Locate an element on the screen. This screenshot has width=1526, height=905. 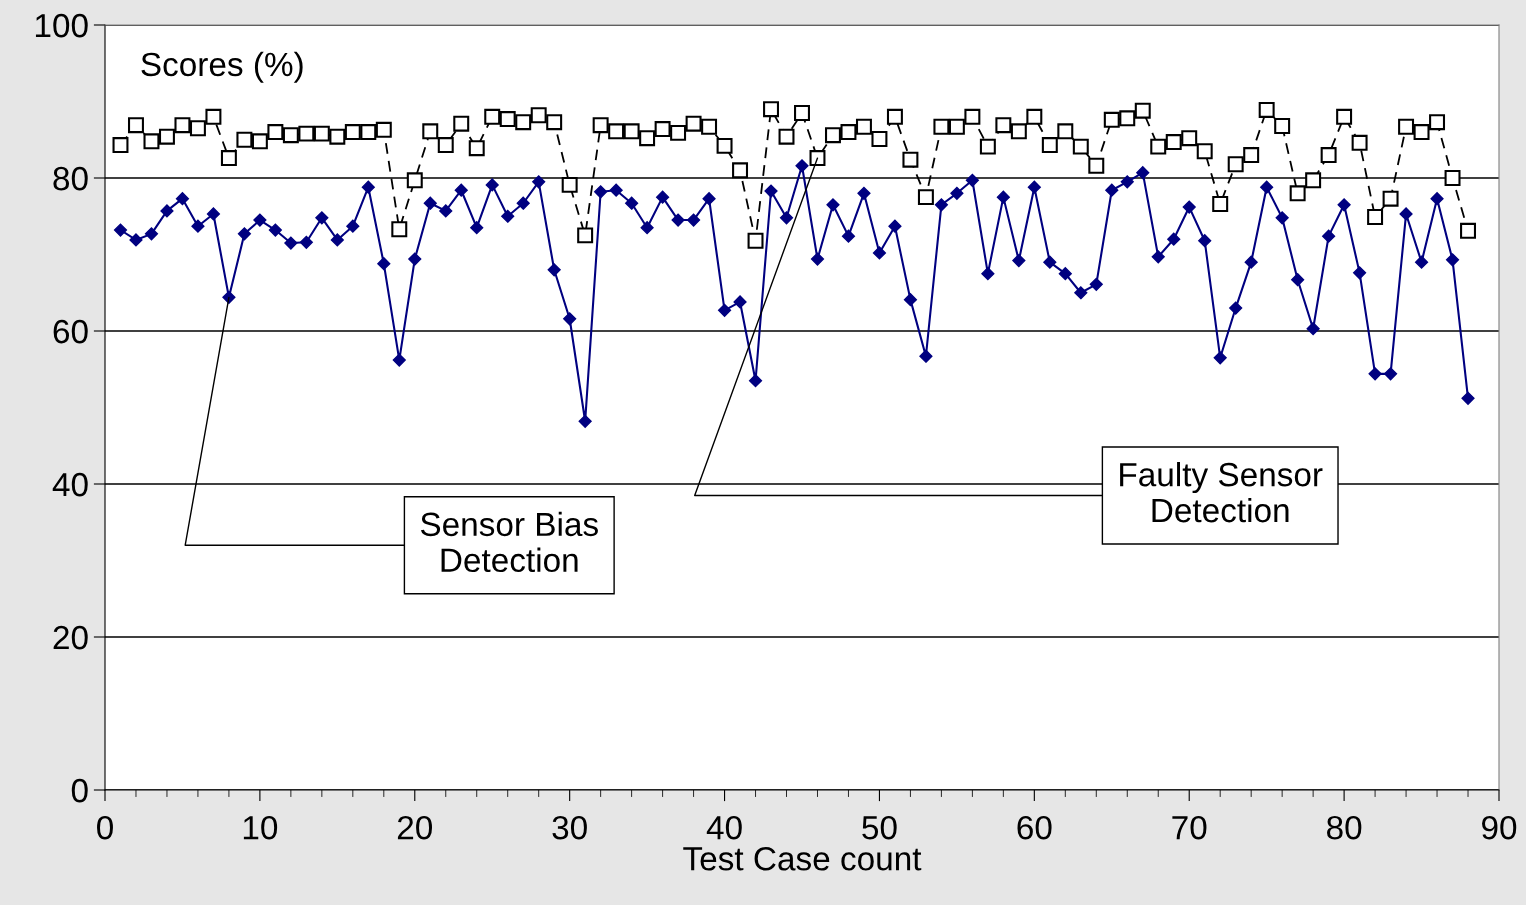
x-tick-label: 10 is located at coordinates (260, 827).